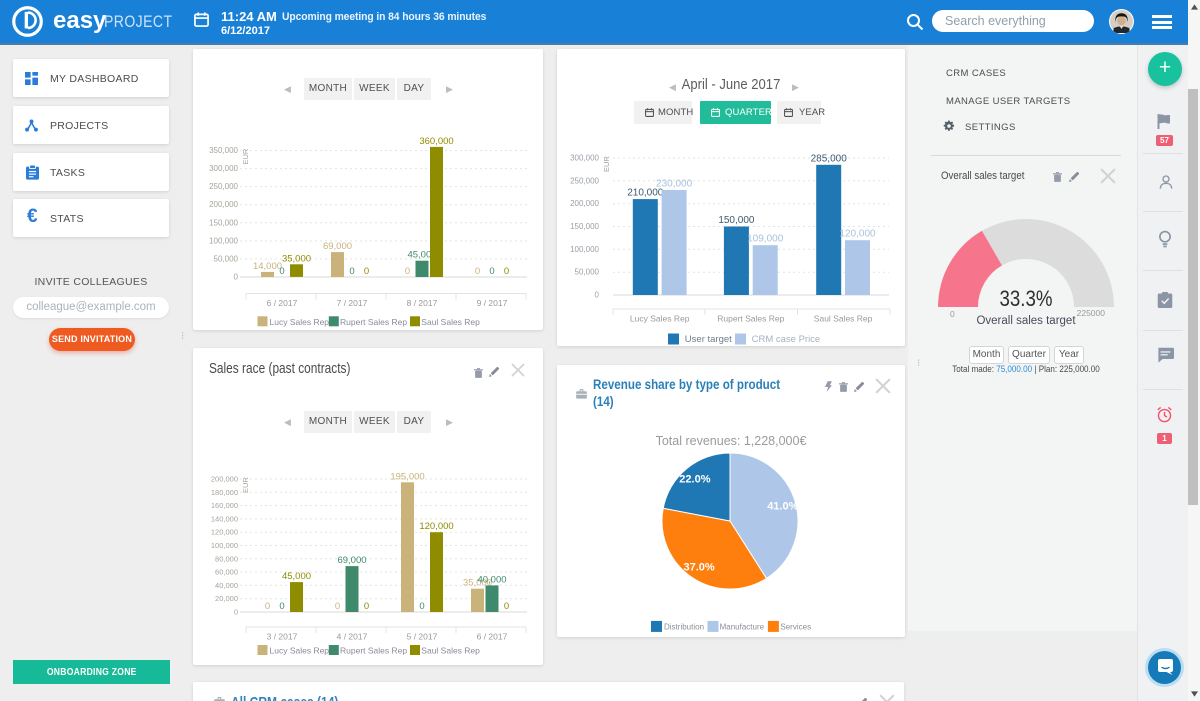 The height and width of the screenshot is (701, 1200). I want to click on svg-text: 8 / 2017, so click(422, 303).